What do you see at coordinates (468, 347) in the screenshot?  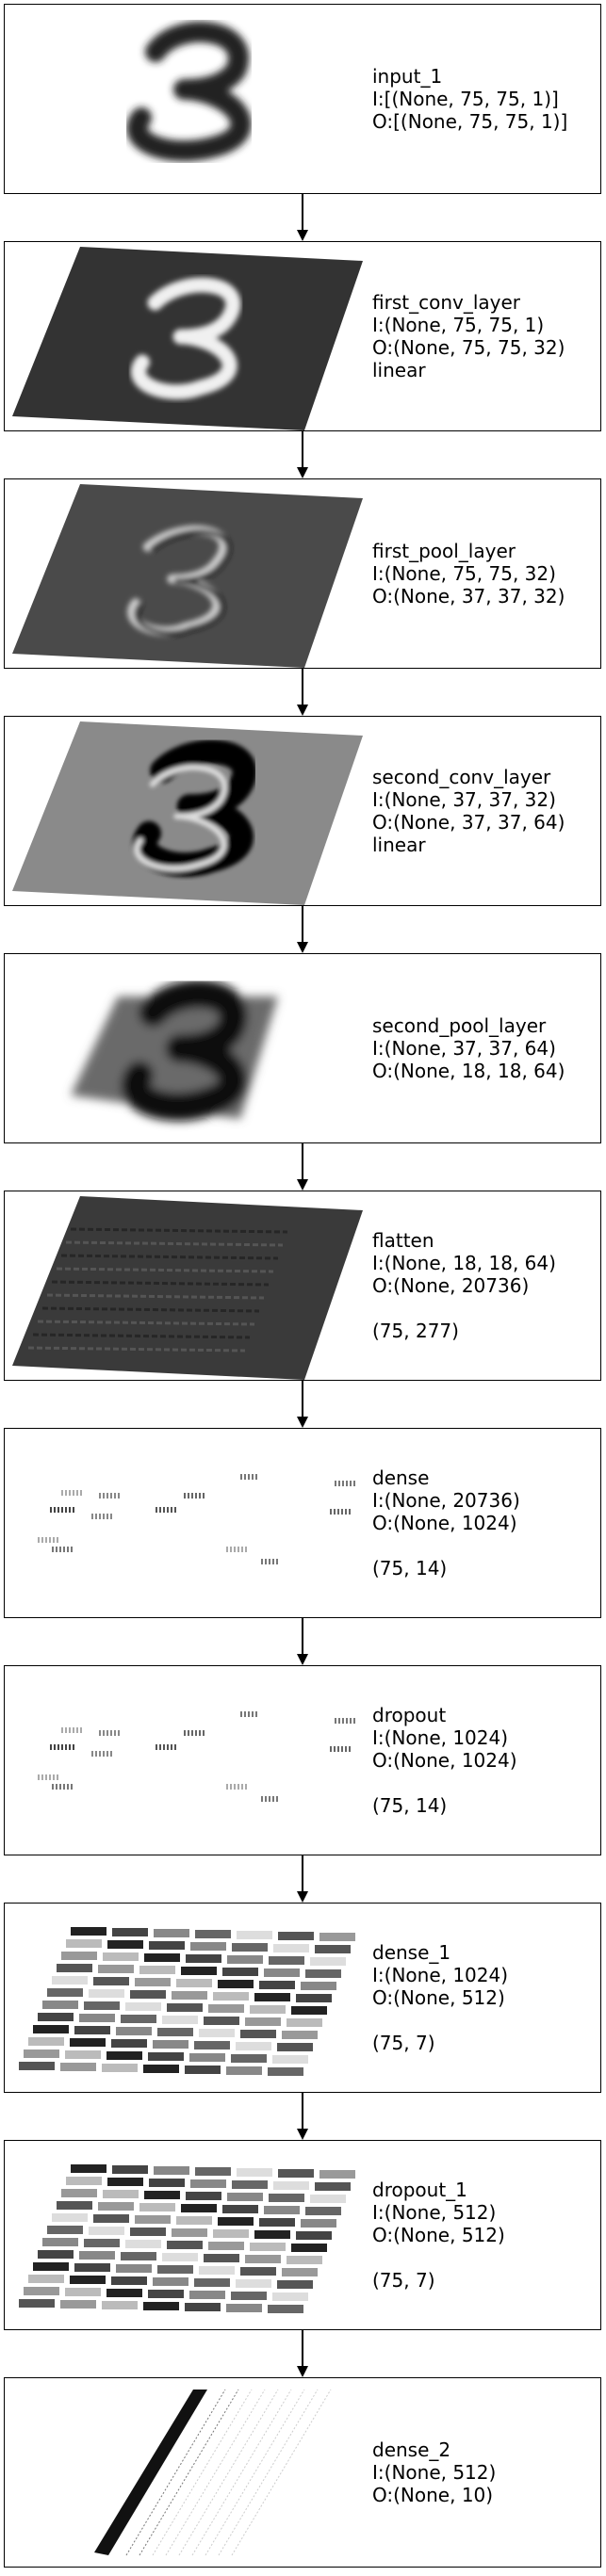 I see `layer-output-shape: O:(None, 75, 75, 32)` at bounding box center [468, 347].